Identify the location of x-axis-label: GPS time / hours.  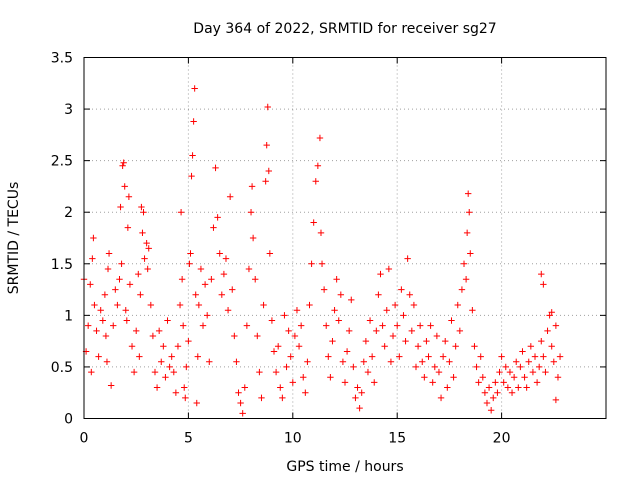
(344, 467).